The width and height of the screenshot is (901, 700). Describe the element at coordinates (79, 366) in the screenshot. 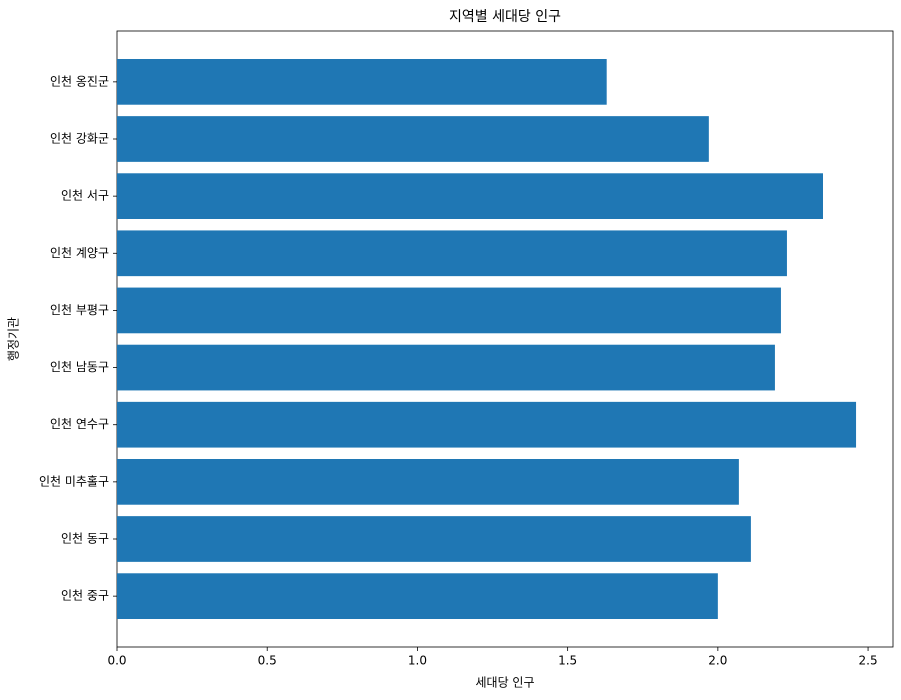

I see `y-tick-label: 인천 남동구` at that location.